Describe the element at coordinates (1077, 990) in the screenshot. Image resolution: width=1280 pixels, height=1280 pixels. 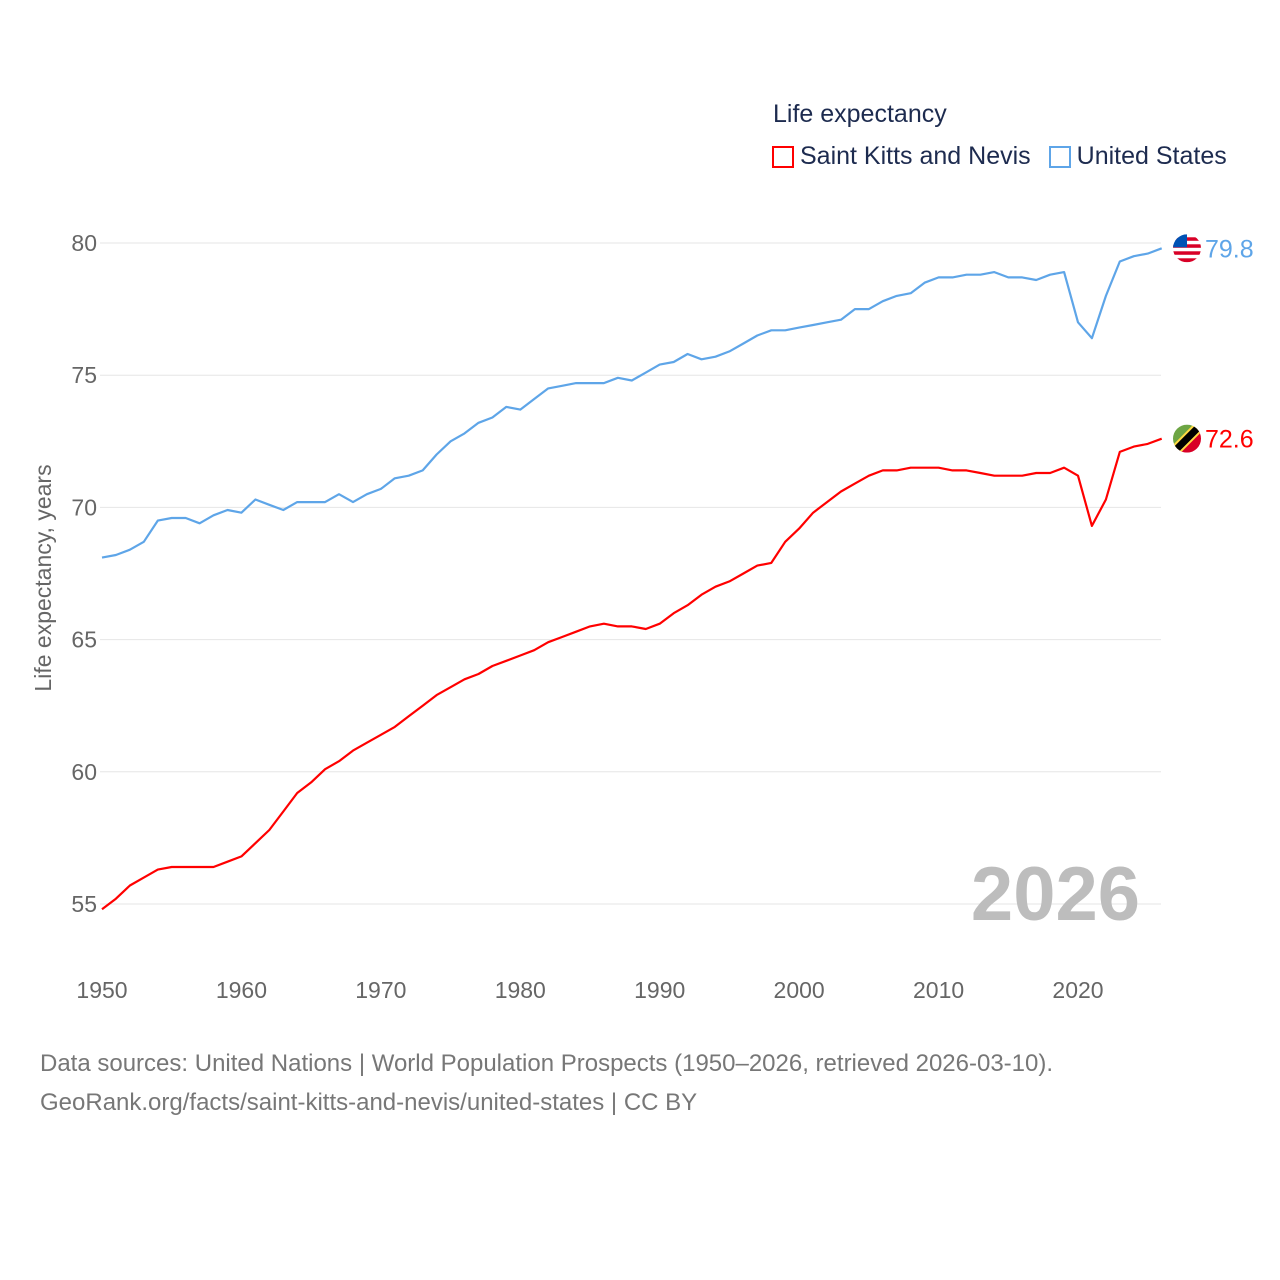
I see `x-tick-label: 2020` at that location.